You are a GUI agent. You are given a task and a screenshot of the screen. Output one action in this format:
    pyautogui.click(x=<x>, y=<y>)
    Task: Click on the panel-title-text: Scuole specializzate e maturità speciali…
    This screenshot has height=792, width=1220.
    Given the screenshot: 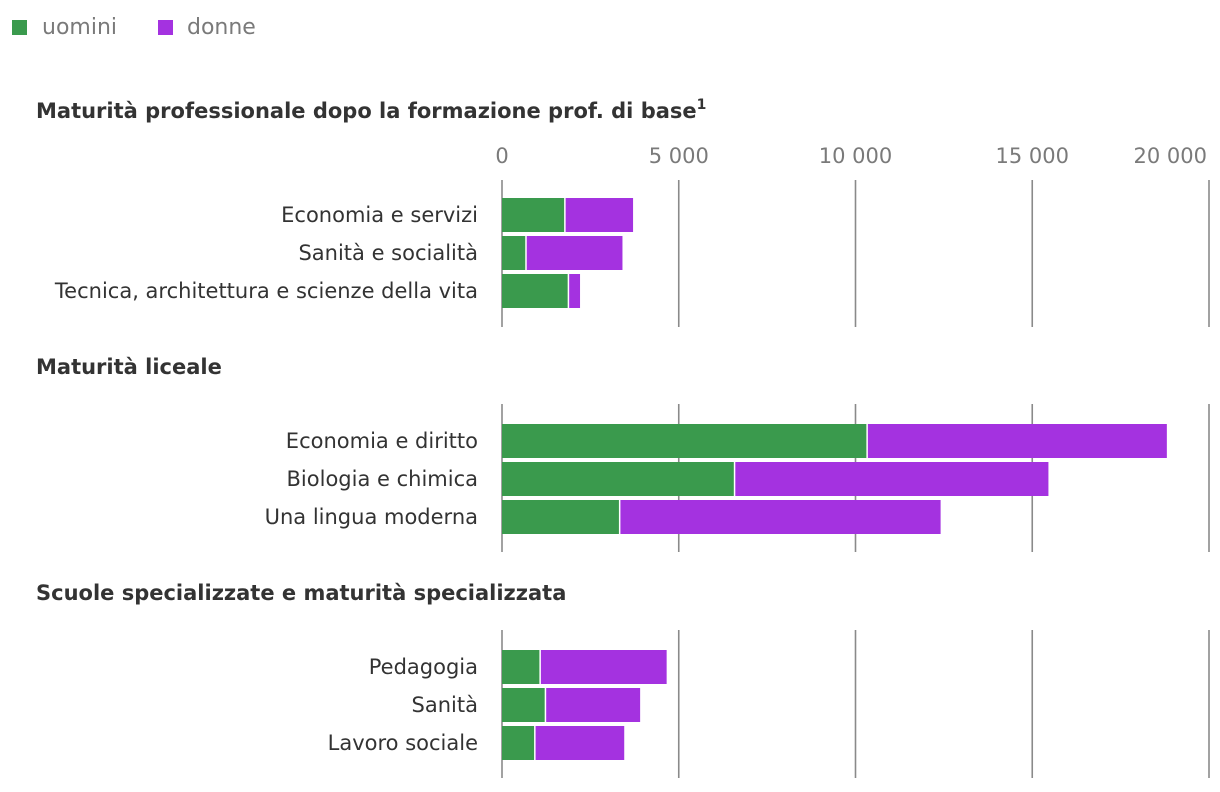 What is the action you would take?
    pyautogui.click(x=301, y=593)
    